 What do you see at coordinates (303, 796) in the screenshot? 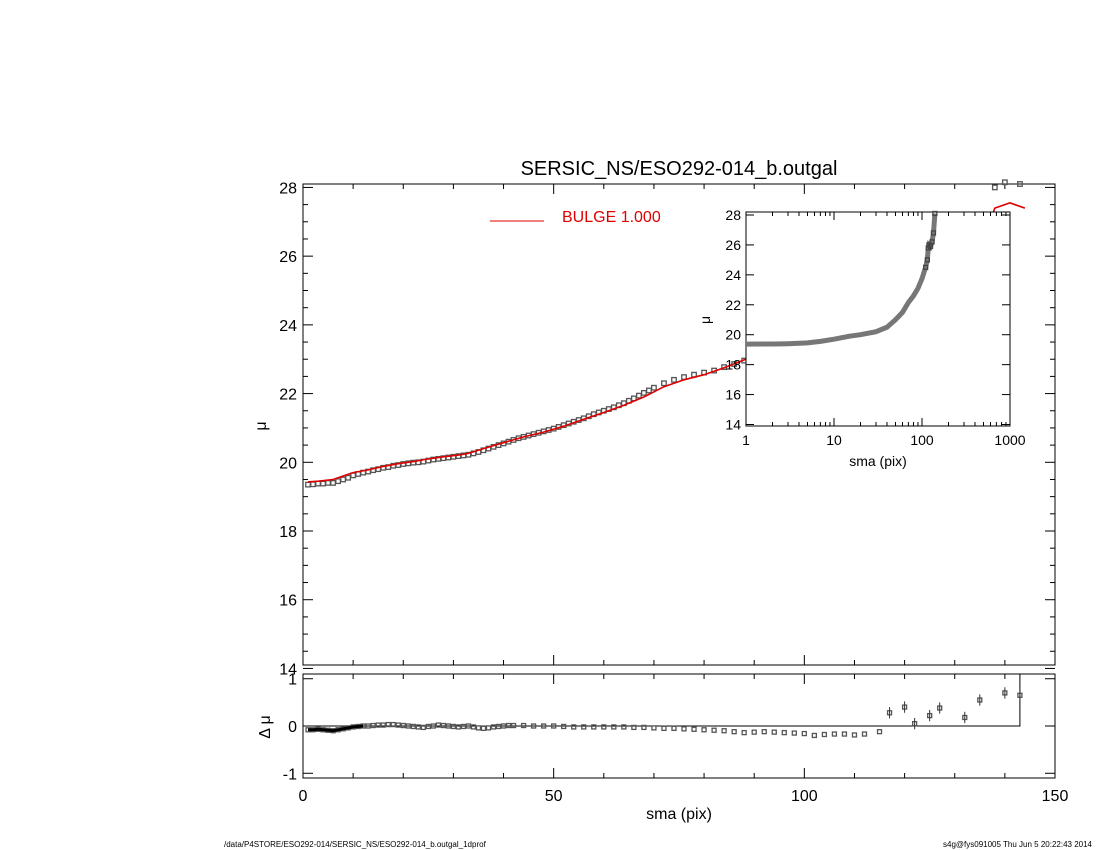
I see `resid-x-tick-label: 0` at bounding box center [303, 796].